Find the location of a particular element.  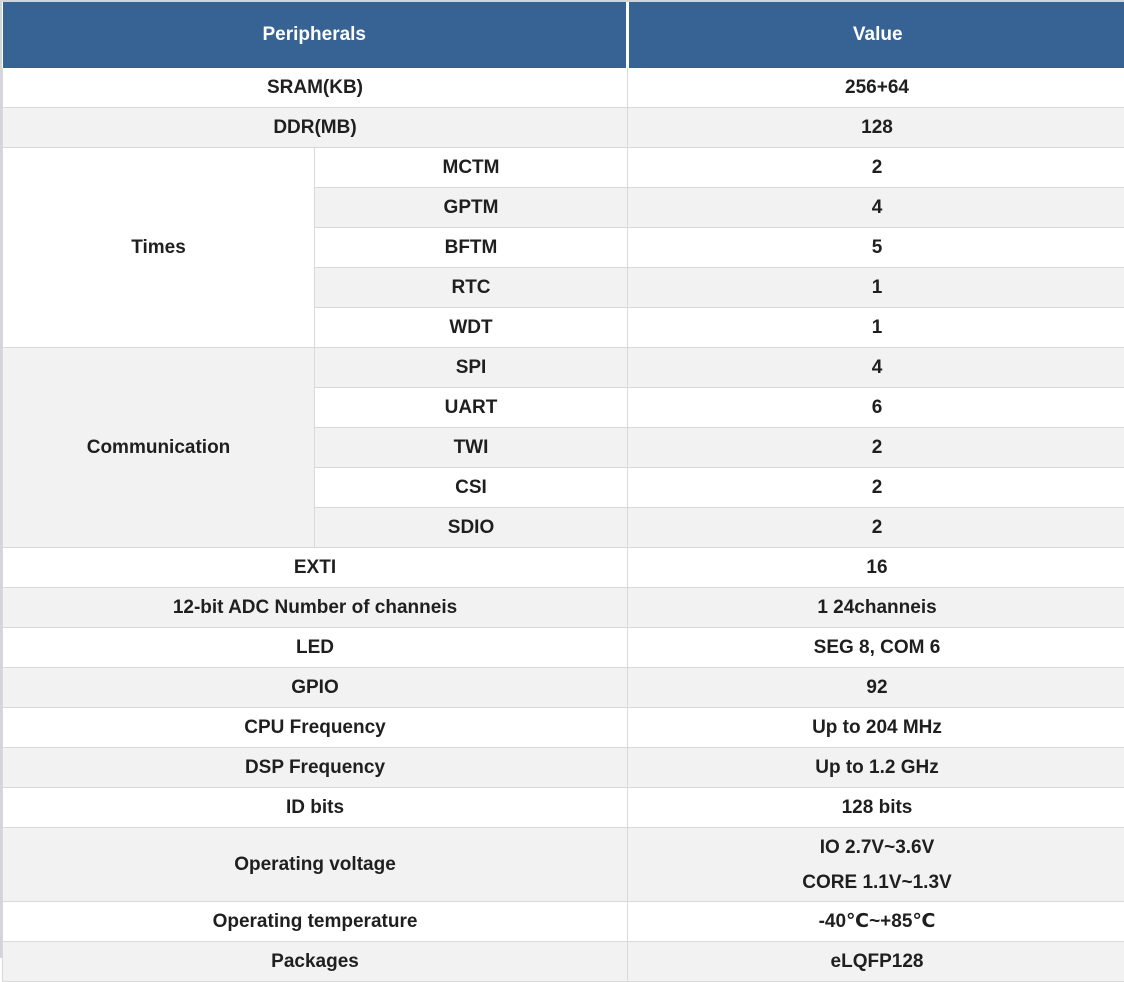

table-row: Operating temperature -40℃~+85℃ is located at coordinates (563, 922).